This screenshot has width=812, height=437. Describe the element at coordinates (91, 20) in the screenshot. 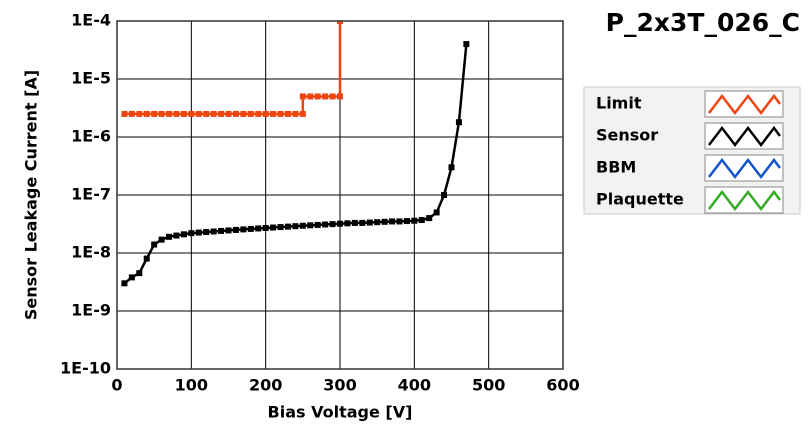

I see `y-tick-label: 1E-4` at that location.